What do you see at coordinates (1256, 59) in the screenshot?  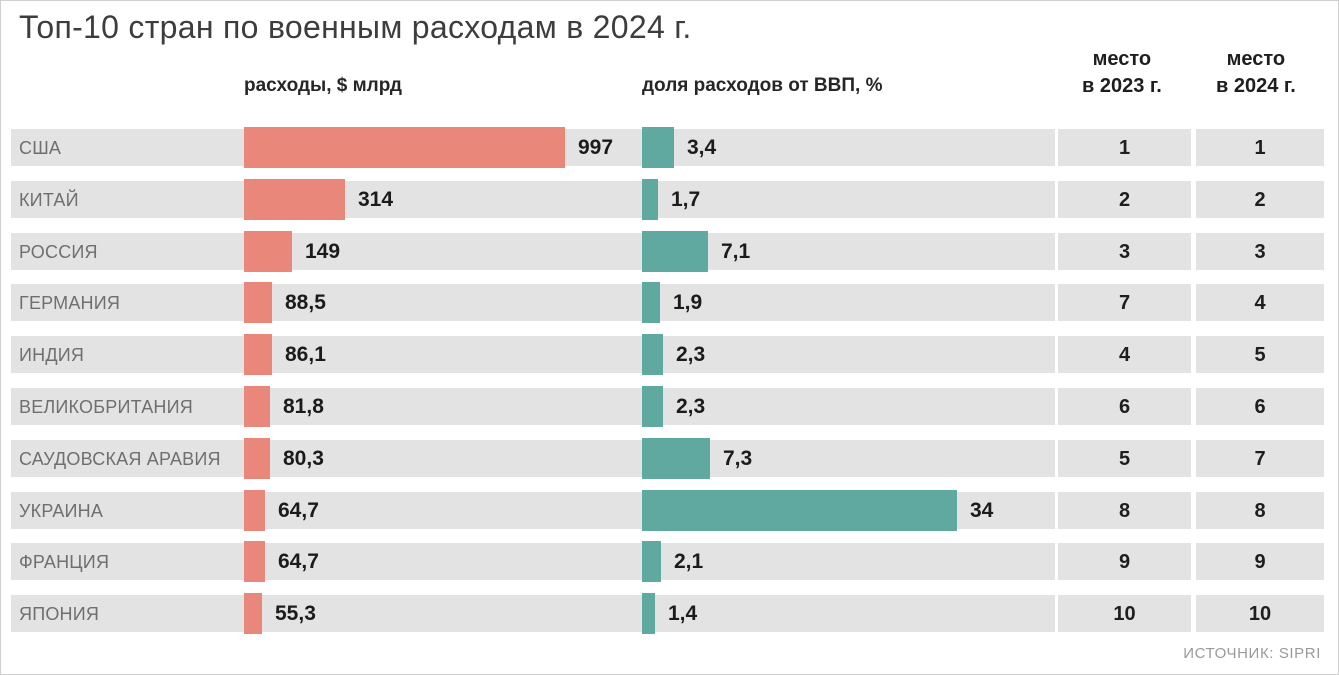 I see `rank-2024-header-line1: место` at bounding box center [1256, 59].